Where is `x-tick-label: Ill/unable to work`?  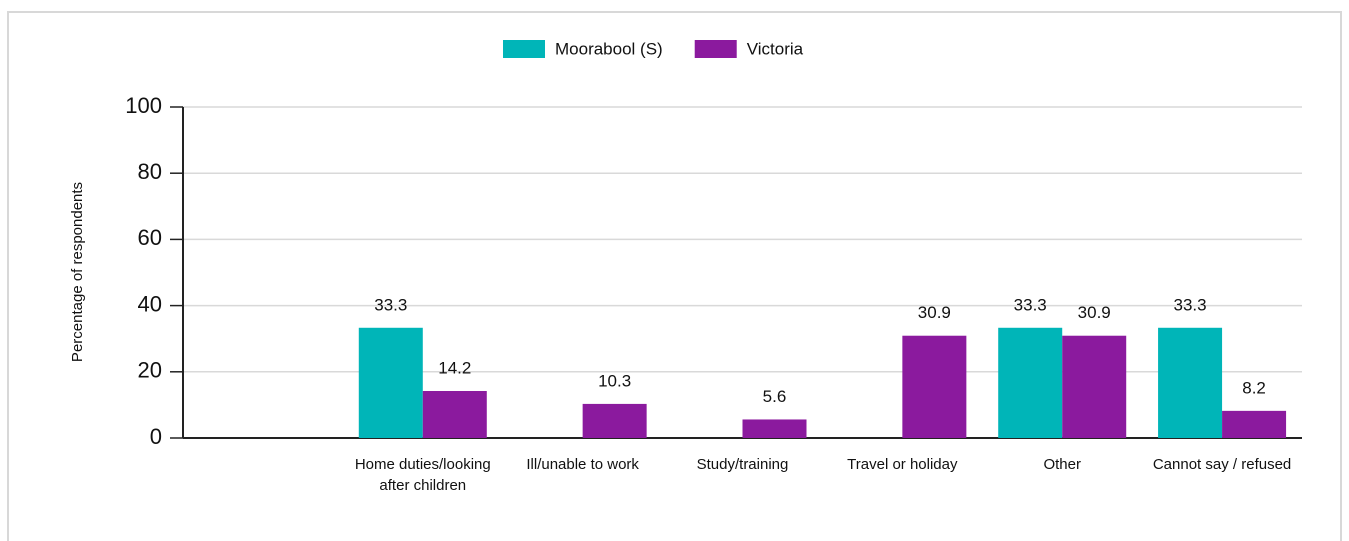
x-tick-label: Ill/unable to work is located at coordinates (582, 464).